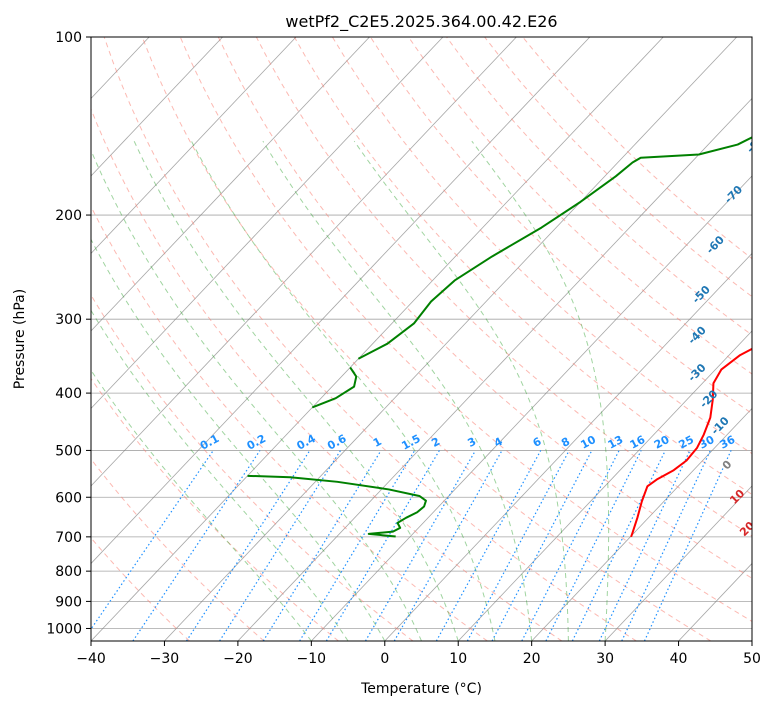 This screenshot has height=708, width=775. What do you see at coordinates (458, 659) in the screenshot?
I see `x-tick-label: 10` at bounding box center [458, 659].